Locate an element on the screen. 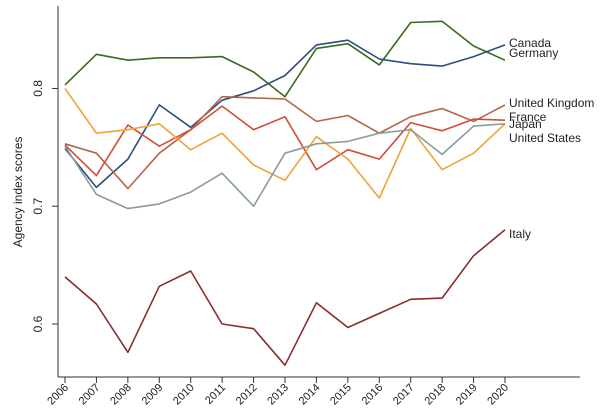 This screenshot has width=600, height=416. y-axis-title: Agency index scores is located at coordinates (18, 192).